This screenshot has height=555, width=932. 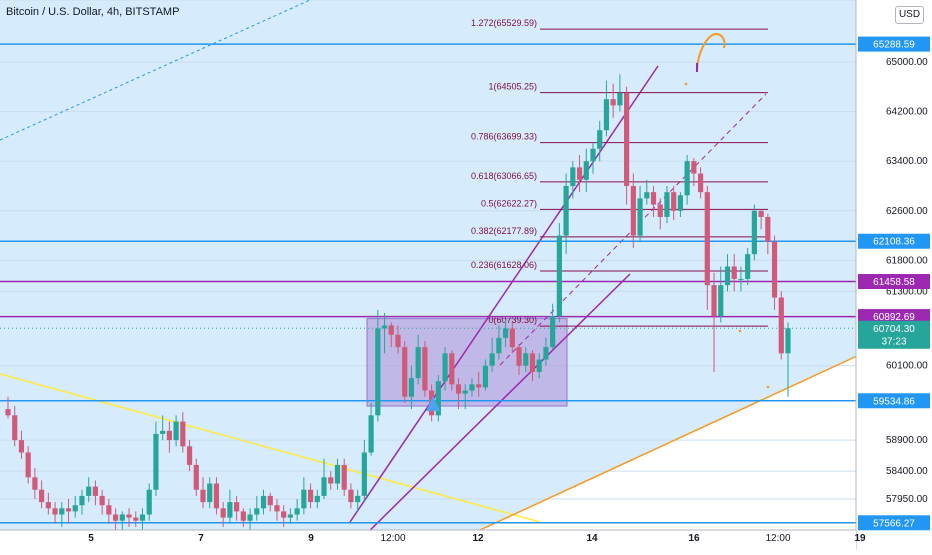 What do you see at coordinates (428, 540) in the screenshot?
I see `time-axis-background` at bounding box center [428, 540].